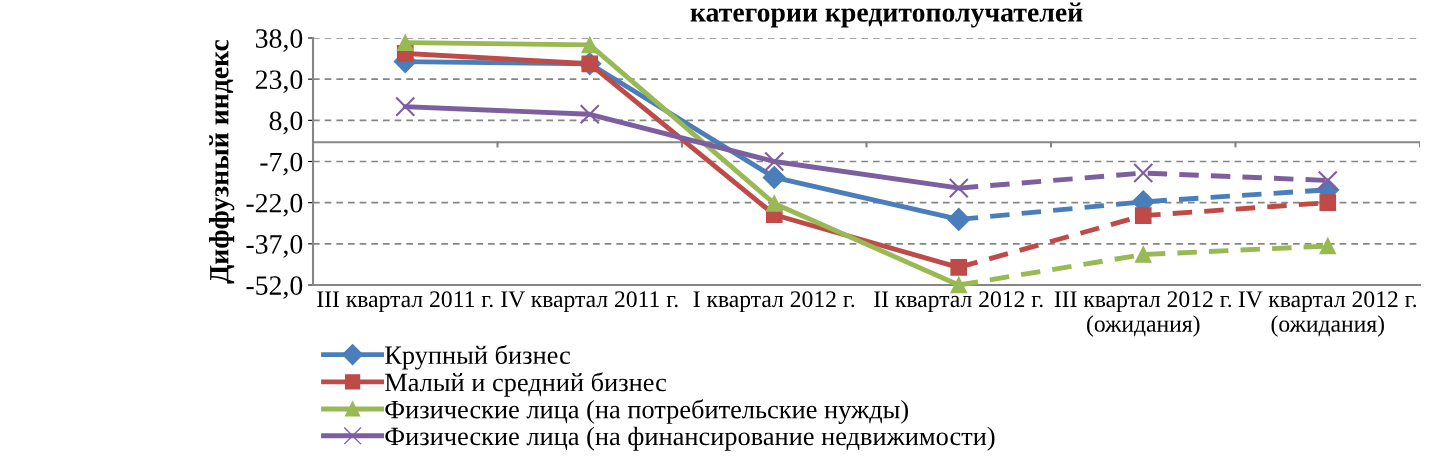 The height and width of the screenshot is (464, 1430). Describe the element at coordinates (222, 161) in the screenshot. I see `y-axis-title: Диффузный индекс` at that location.